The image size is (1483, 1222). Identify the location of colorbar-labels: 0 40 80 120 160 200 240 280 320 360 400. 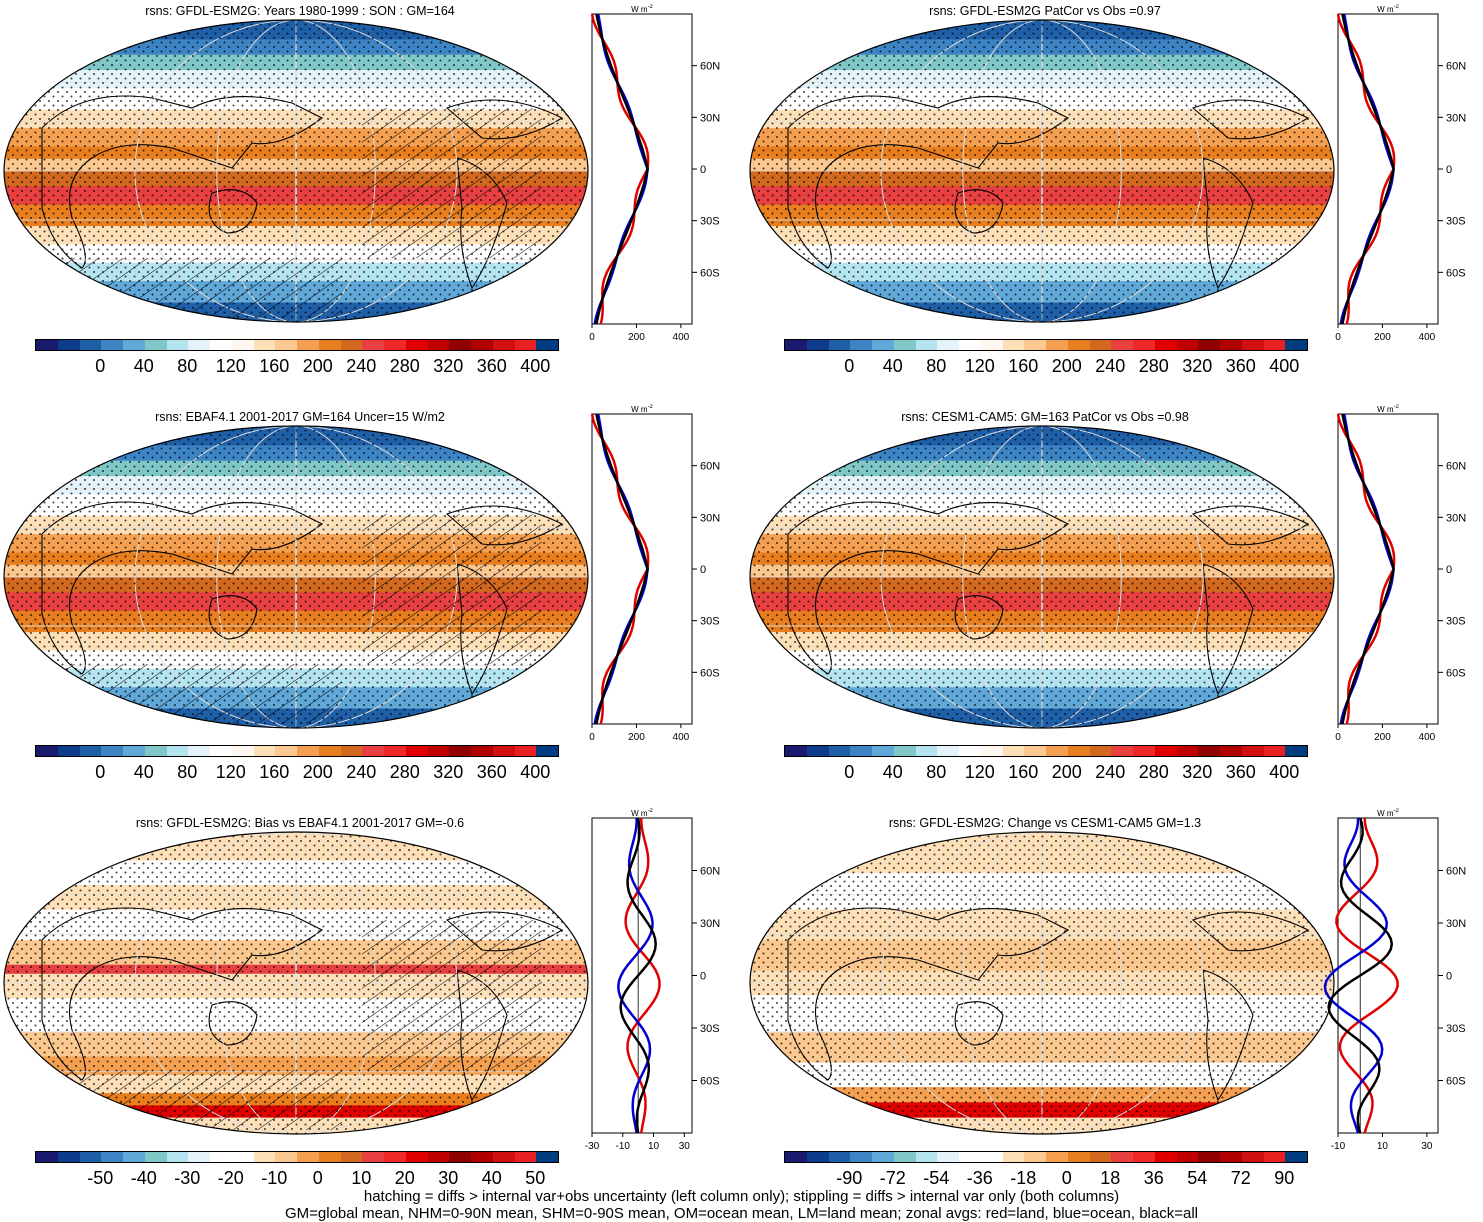
(1045, 773).